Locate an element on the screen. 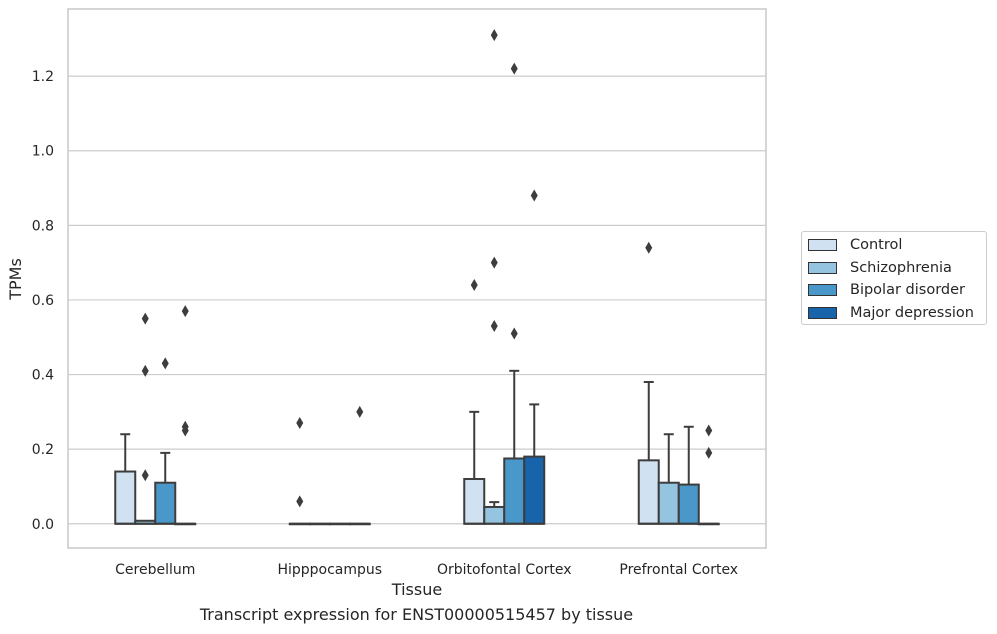 Image resolution: width=997 pixels, height=634 pixels. legend-item-major-depression: Major depression is located at coordinates (891, 313).